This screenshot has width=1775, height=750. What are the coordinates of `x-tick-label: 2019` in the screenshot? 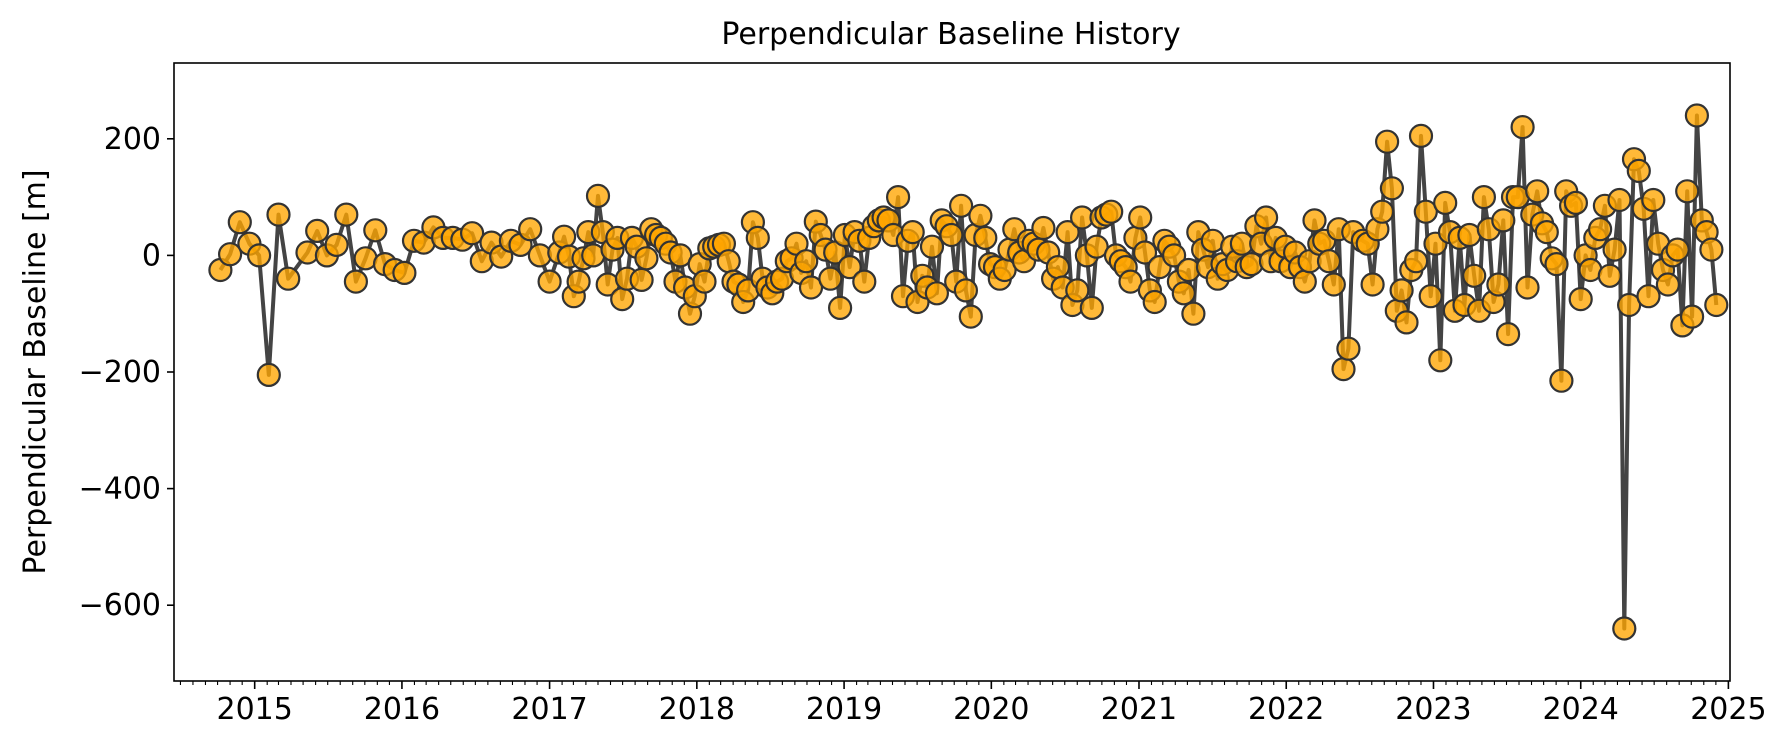 It's located at (844, 709).